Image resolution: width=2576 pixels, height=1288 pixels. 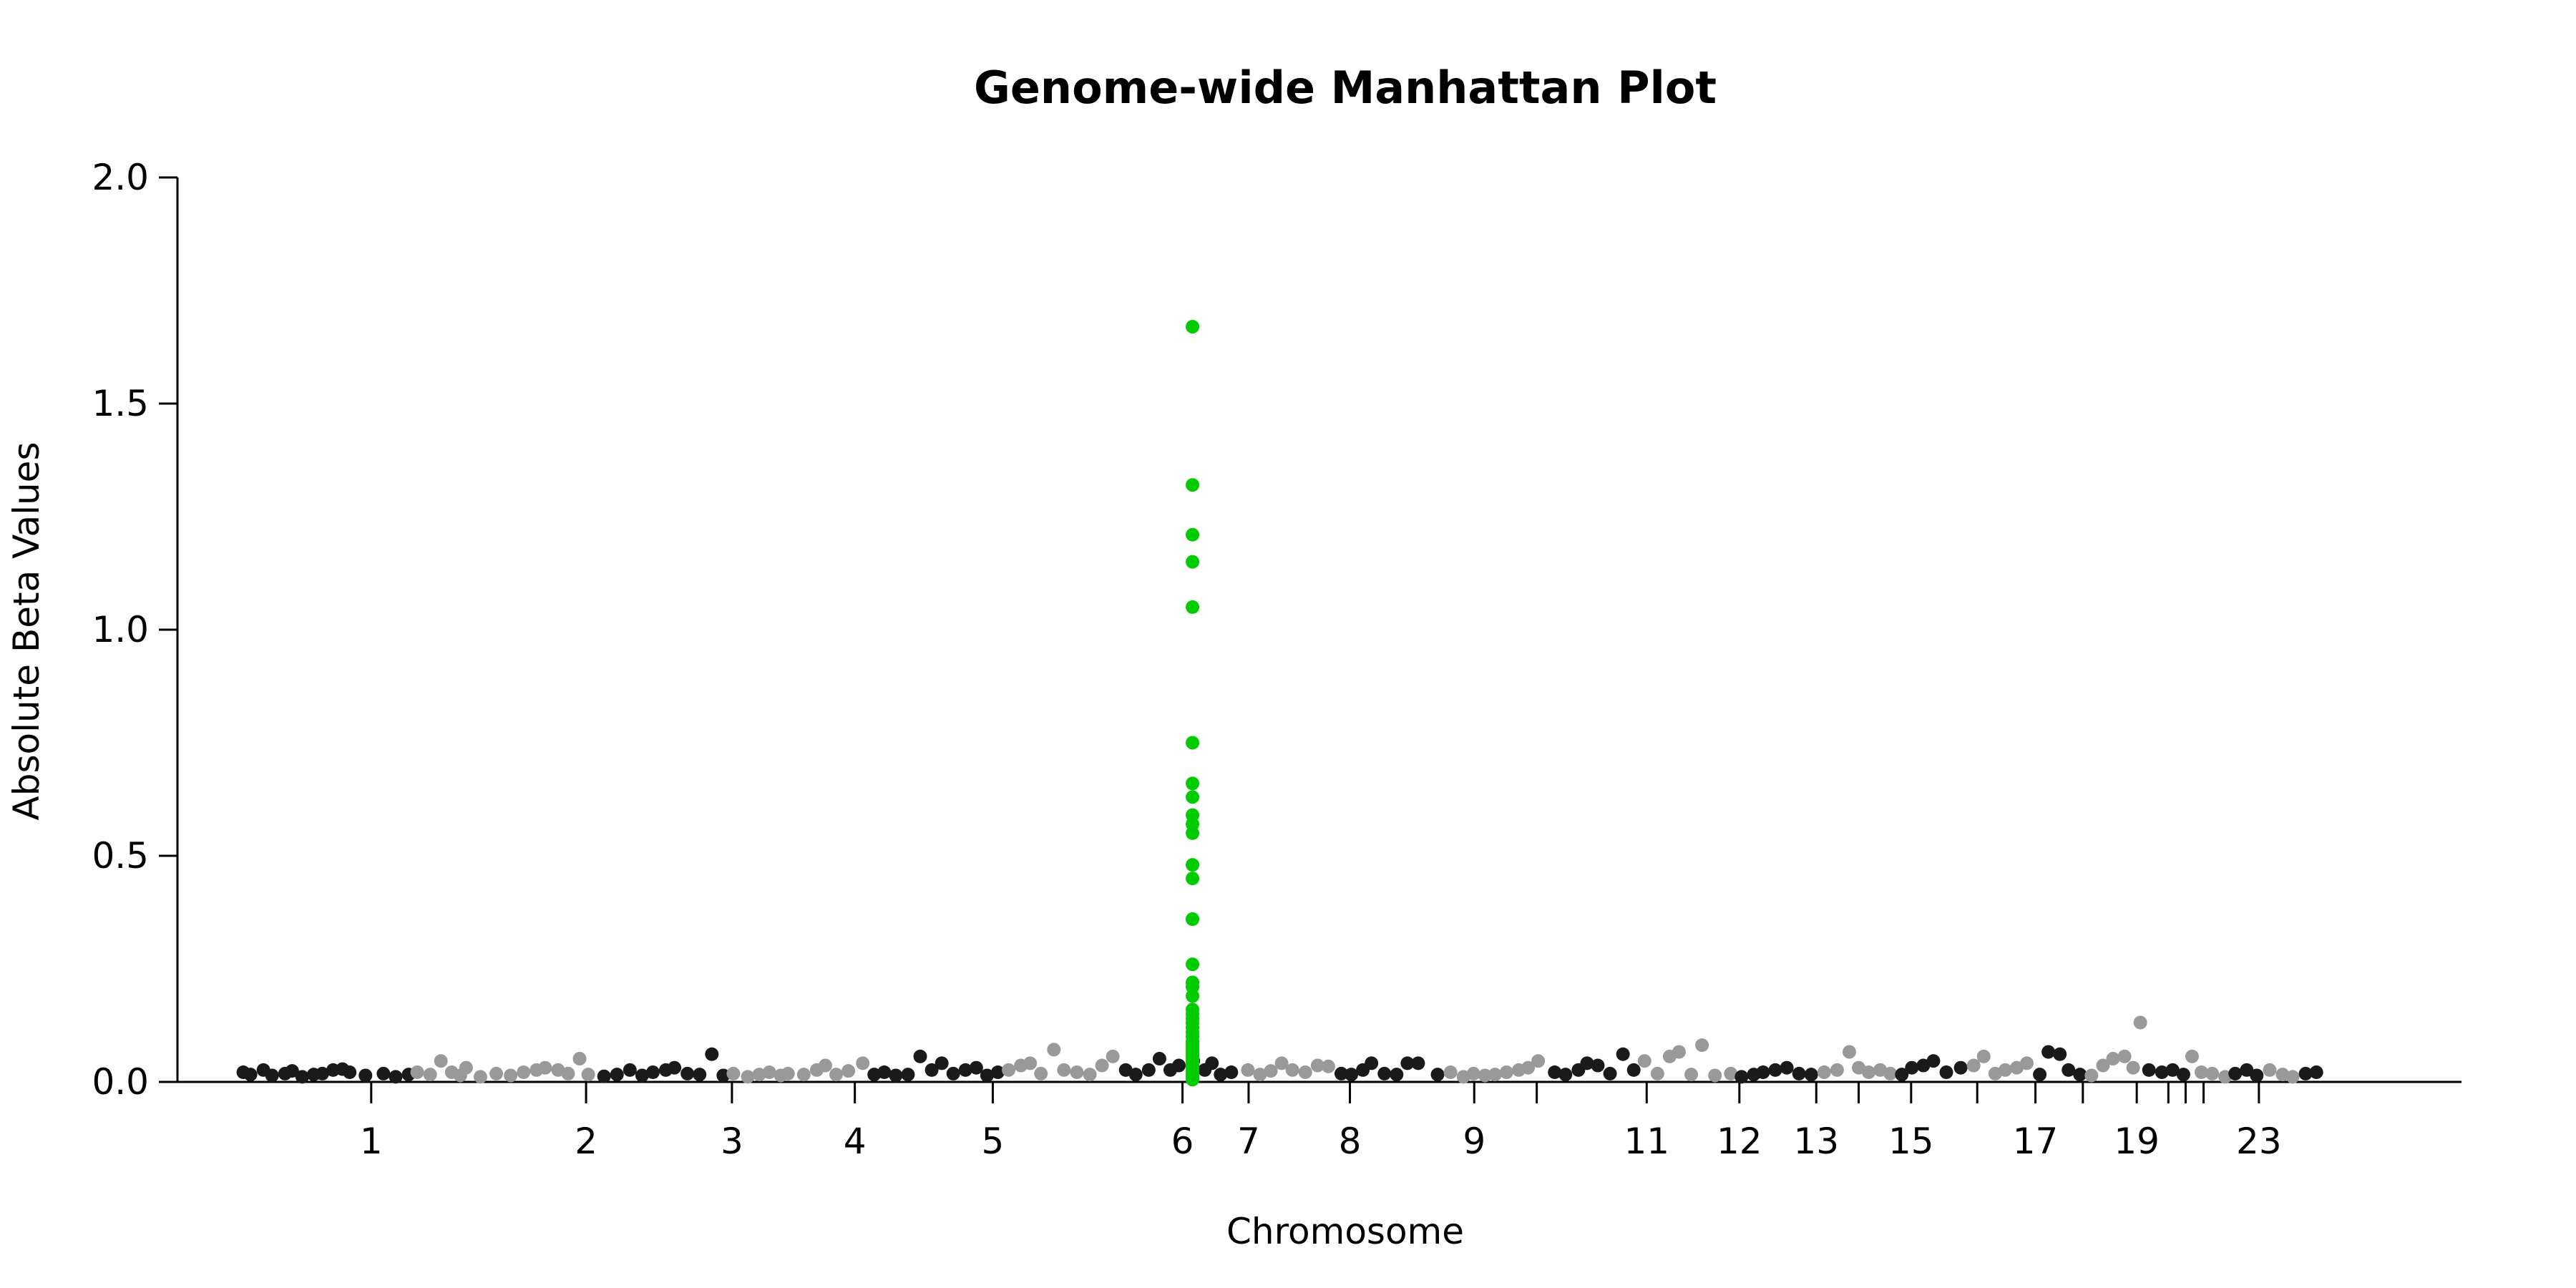 What do you see at coordinates (1182, 1141) in the screenshot?
I see `x-tick-label: 6` at bounding box center [1182, 1141].